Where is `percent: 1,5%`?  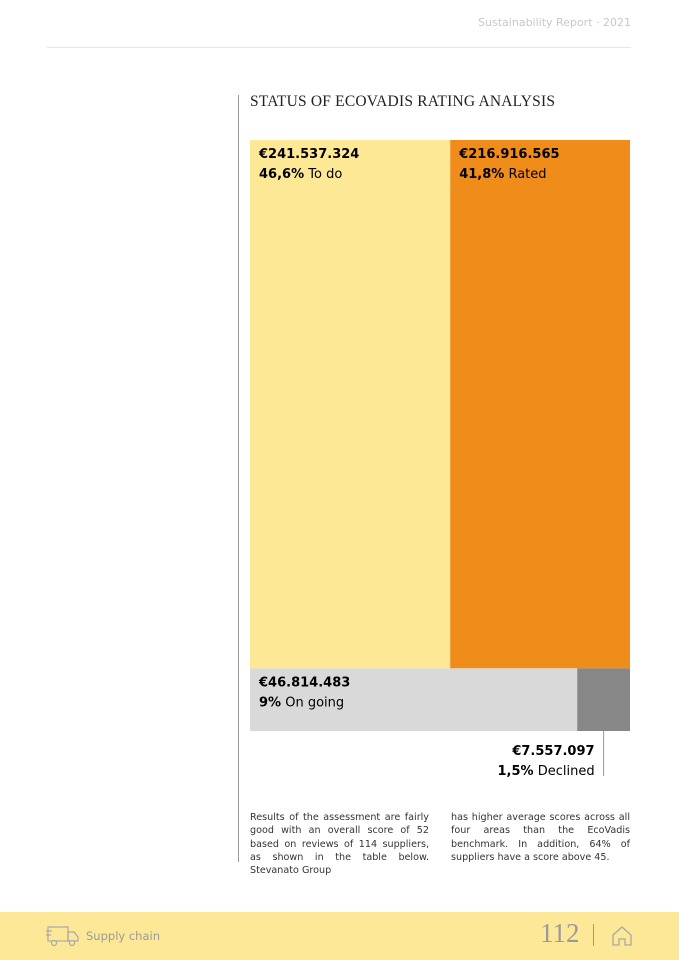 percent: 1,5% is located at coordinates (516, 771).